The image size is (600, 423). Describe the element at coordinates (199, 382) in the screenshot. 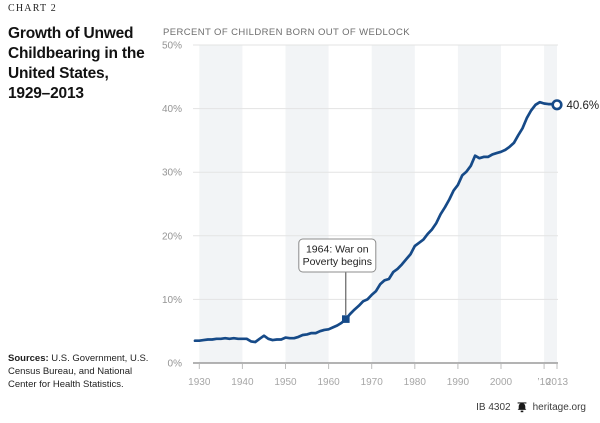

I see `x-tick-label: 1930` at that location.